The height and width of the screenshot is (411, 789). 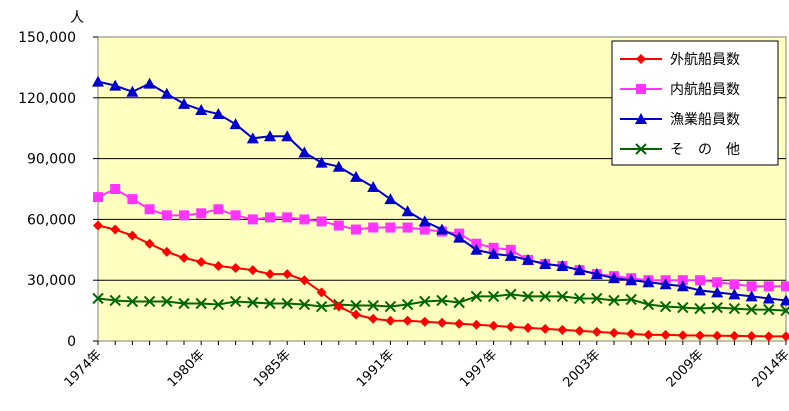 I want to click on legend-label: 漁業船員数, so click(x=705, y=120).